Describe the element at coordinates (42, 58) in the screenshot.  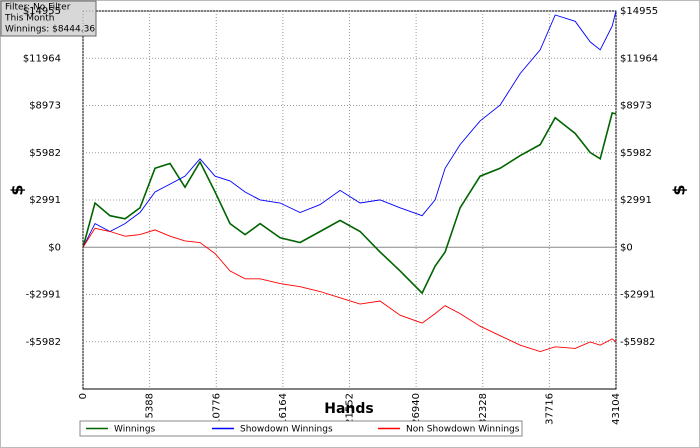
I see `y-tick-label: $11964` at that location.